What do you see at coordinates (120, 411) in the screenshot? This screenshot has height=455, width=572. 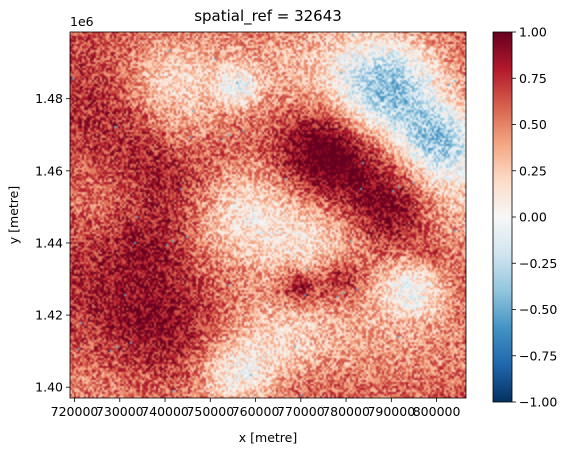 I see `x-tick-label: 730000` at bounding box center [120, 411].